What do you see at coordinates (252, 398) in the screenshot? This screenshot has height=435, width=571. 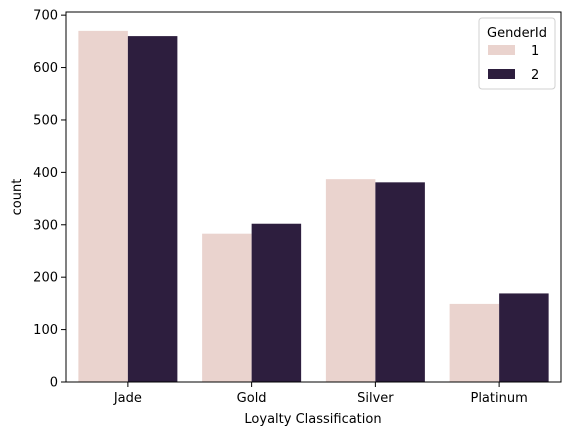 I see `x-tick-label-gold: Gold` at bounding box center [252, 398].